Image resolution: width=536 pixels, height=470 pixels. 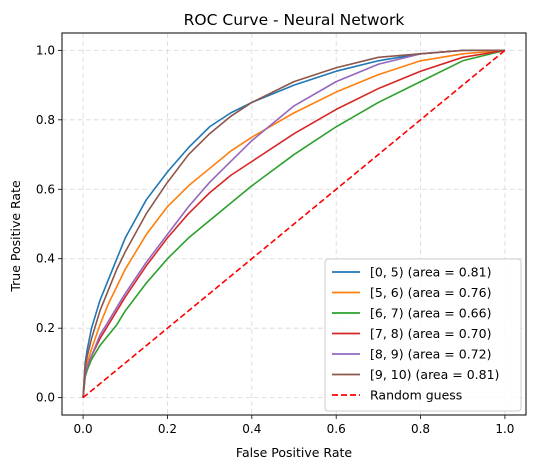 I want to click on legend-label: [9, 10) (area = 0.81), so click(x=434, y=374).